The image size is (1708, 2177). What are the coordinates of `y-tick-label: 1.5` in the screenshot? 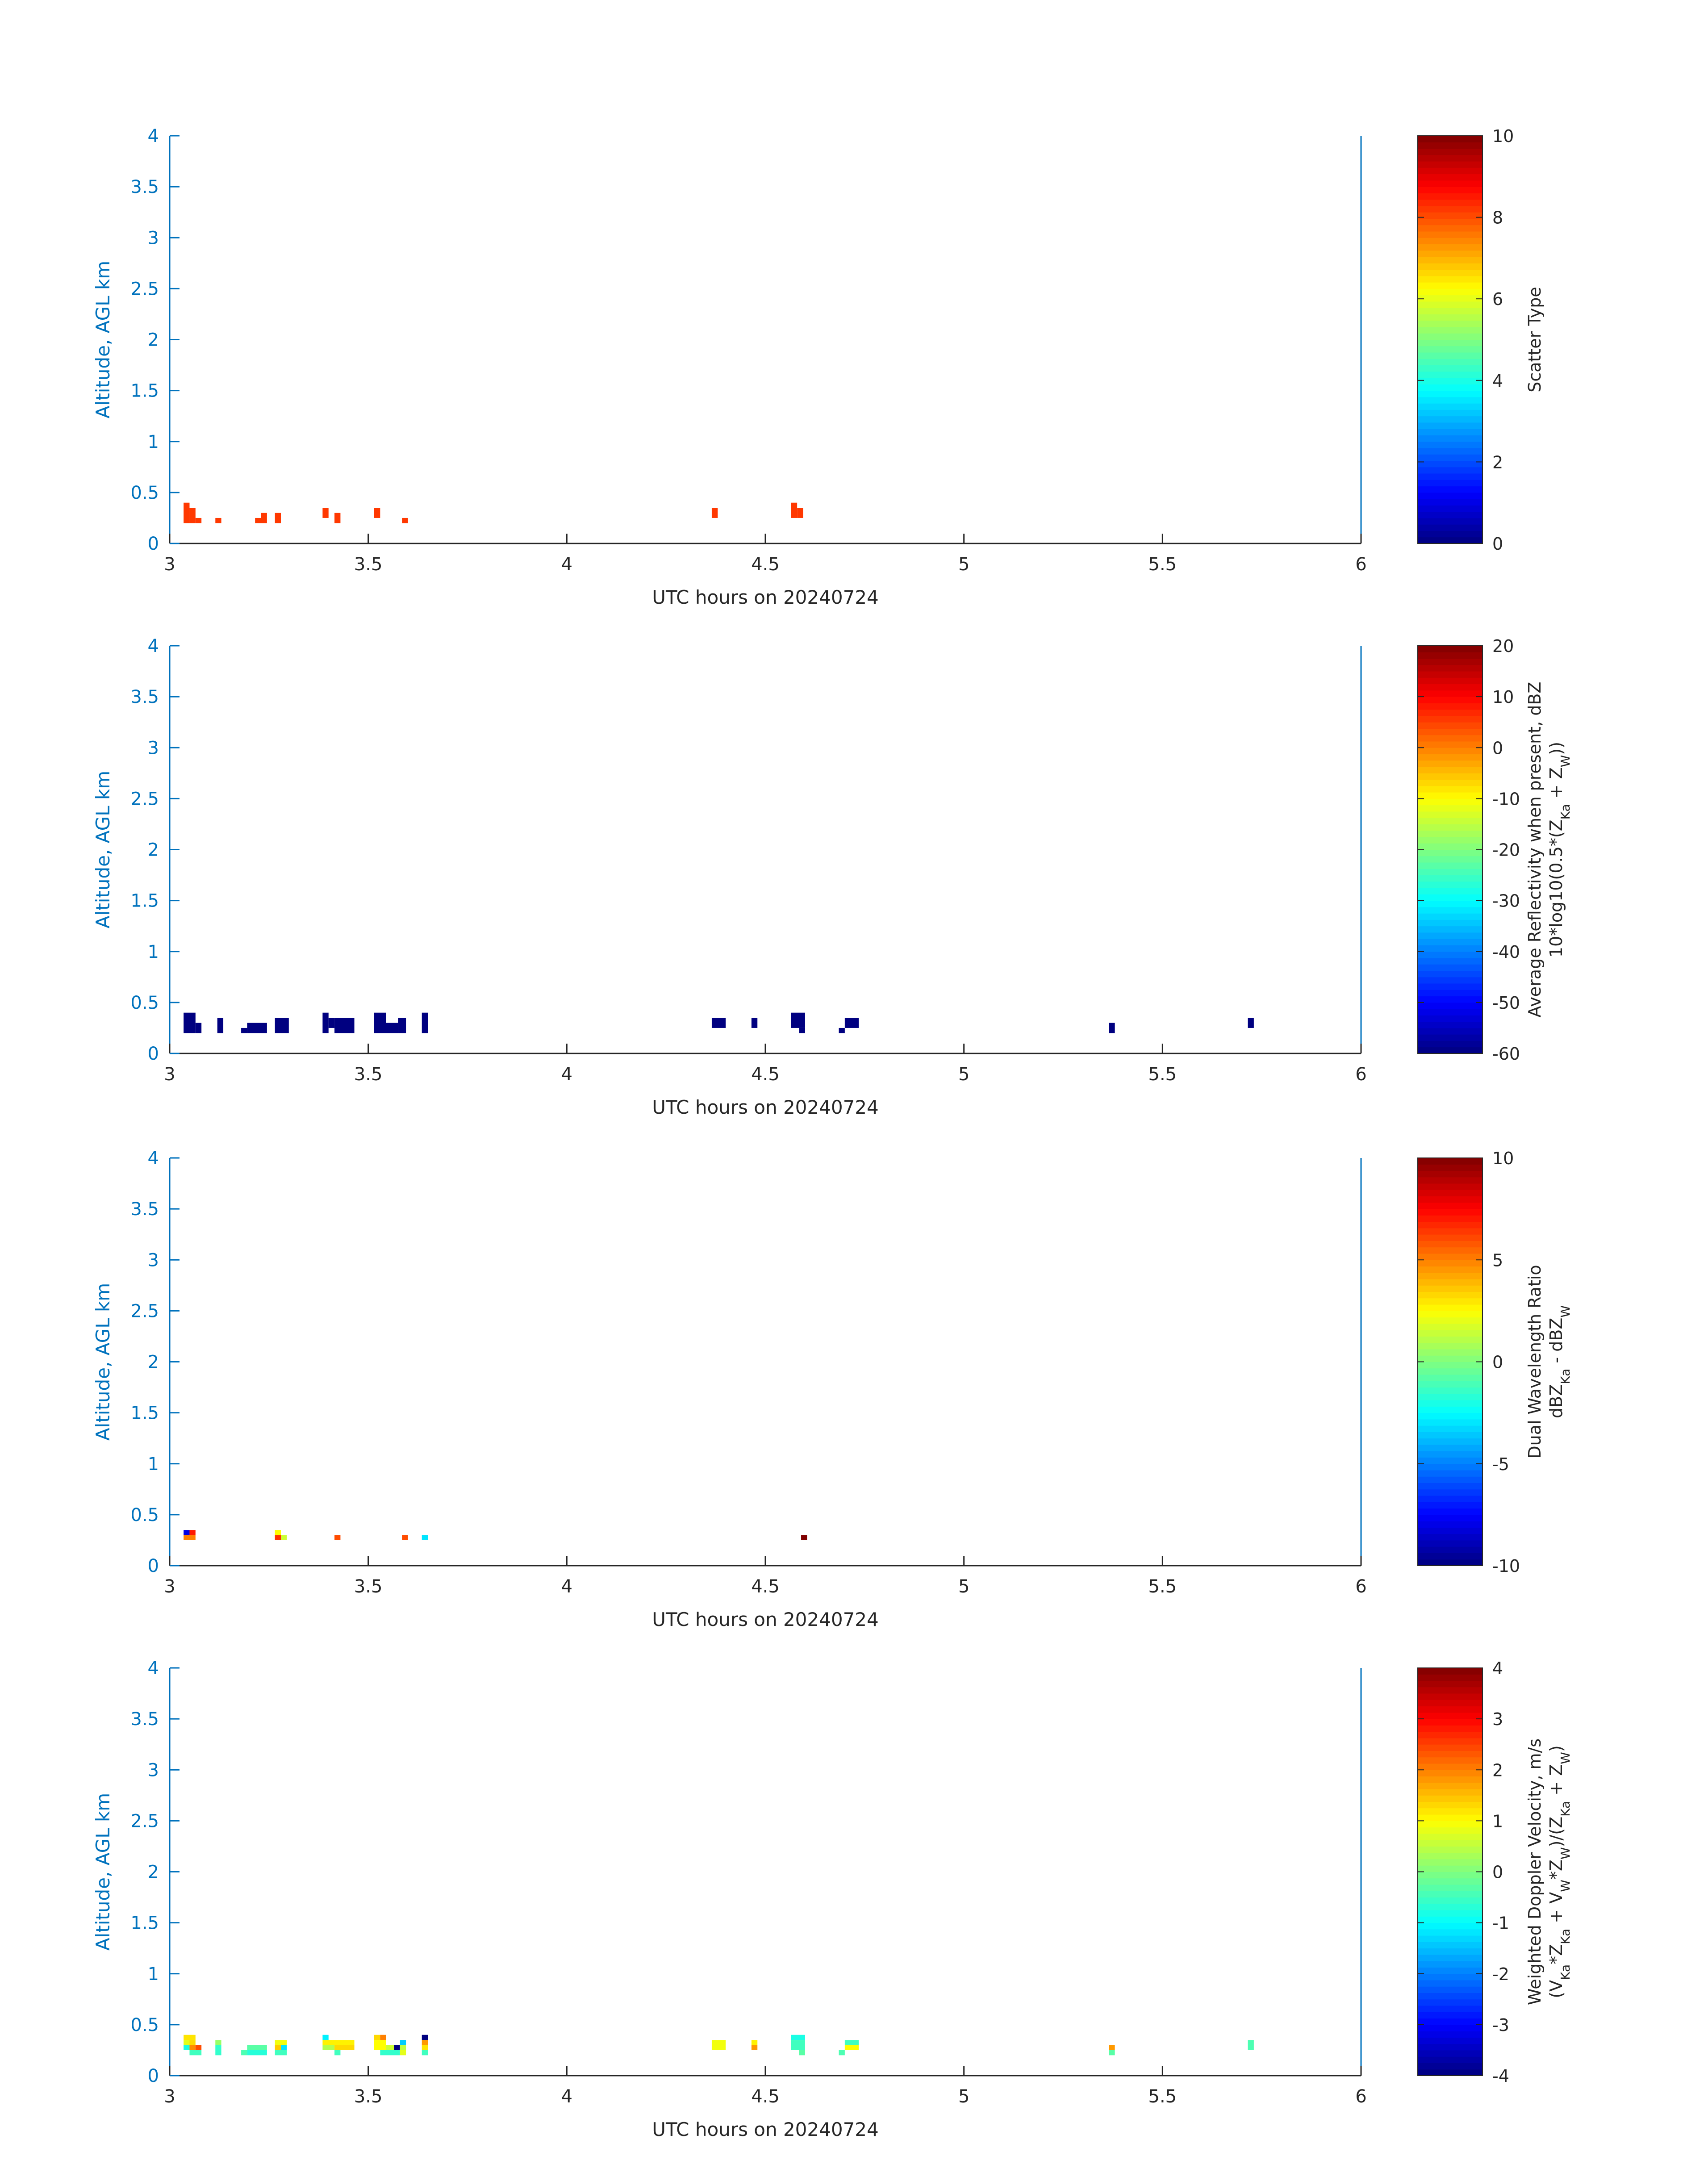 It's located at (144, 1413).